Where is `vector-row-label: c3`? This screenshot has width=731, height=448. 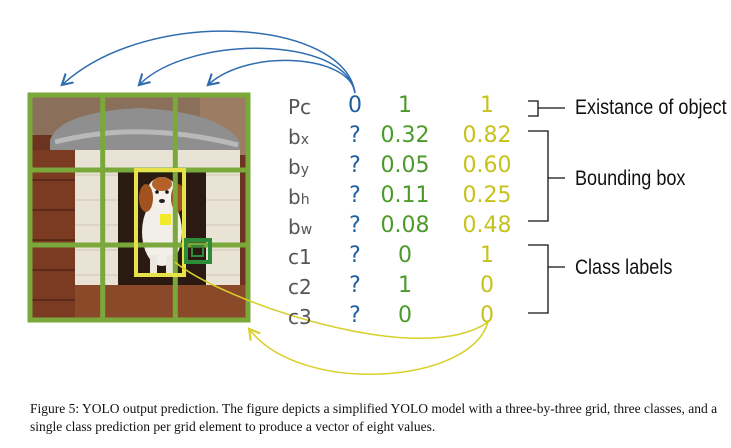 vector-row-label: c3 is located at coordinates (300, 317).